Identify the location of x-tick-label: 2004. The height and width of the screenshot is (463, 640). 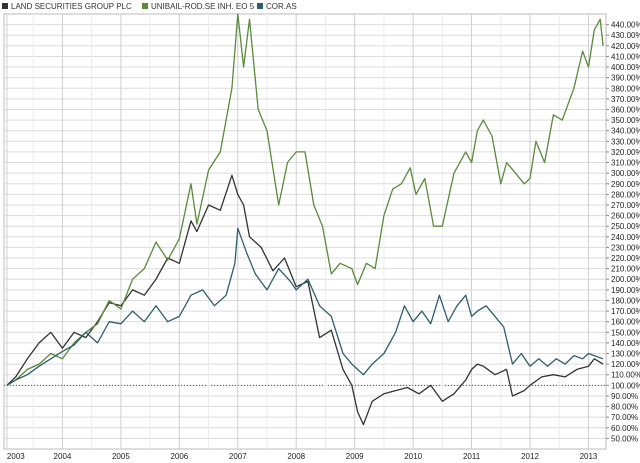
(63, 456).